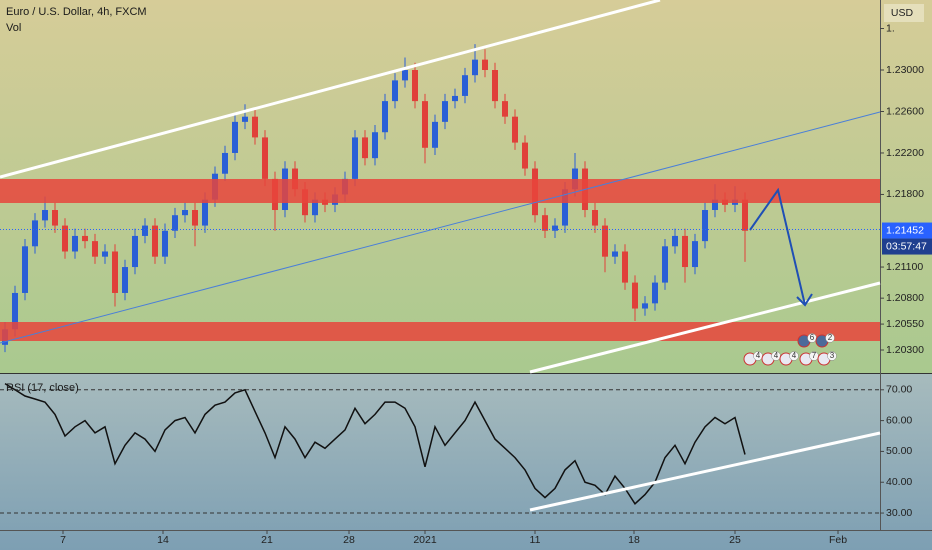 The width and height of the screenshot is (932, 550). What do you see at coordinates (899, 482) in the screenshot?
I see `y-tick-label: 40.00` at bounding box center [899, 482].